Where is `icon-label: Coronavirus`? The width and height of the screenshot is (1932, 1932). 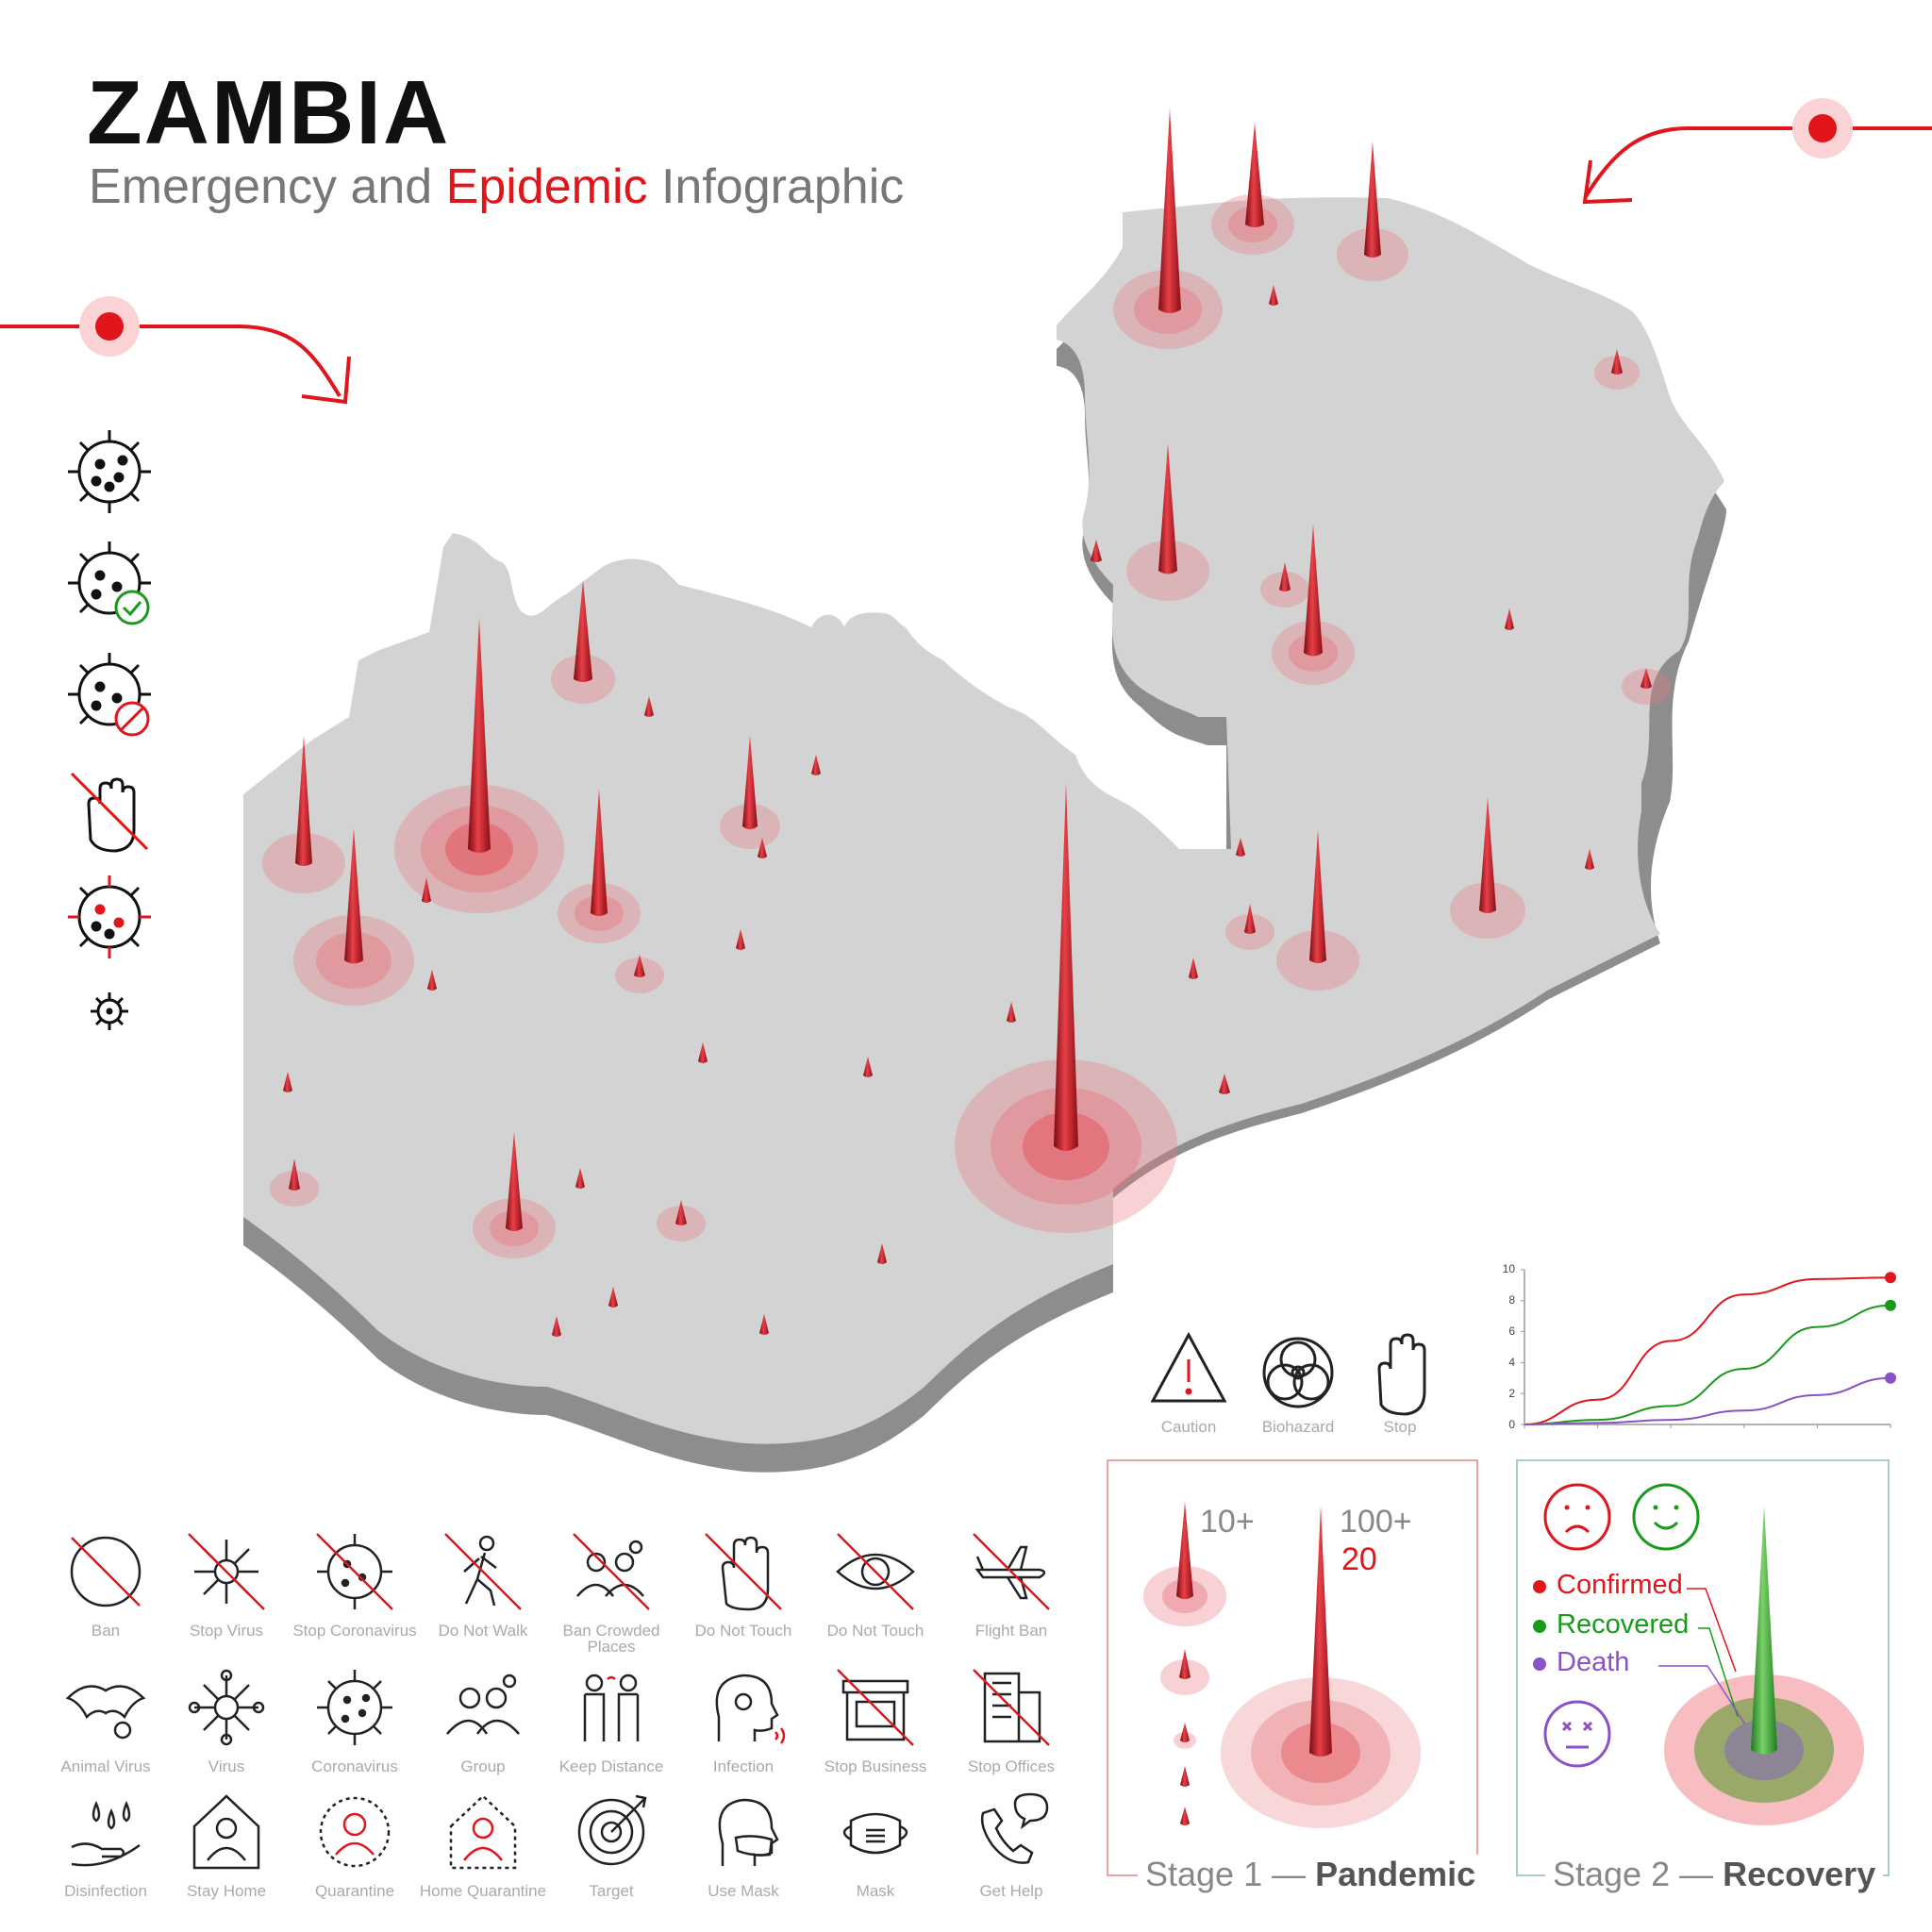
icon-label: Coronavirus is located at coordinates (355, 1766).